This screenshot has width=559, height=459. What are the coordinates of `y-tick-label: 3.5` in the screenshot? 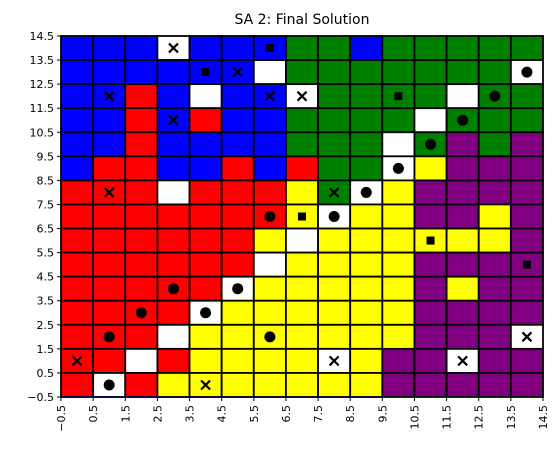 It's located at (46, 301).